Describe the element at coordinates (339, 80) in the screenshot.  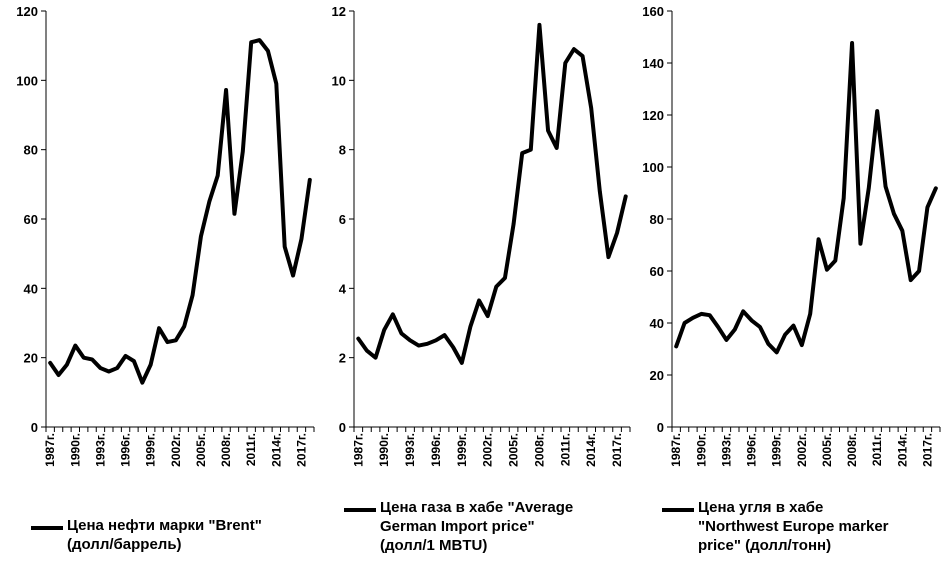
I see `y-tick-label: 10` at that location.